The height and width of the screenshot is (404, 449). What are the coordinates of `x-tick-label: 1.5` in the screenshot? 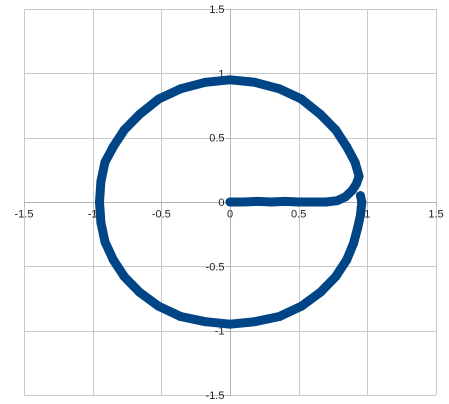 It's located at (435, 215).